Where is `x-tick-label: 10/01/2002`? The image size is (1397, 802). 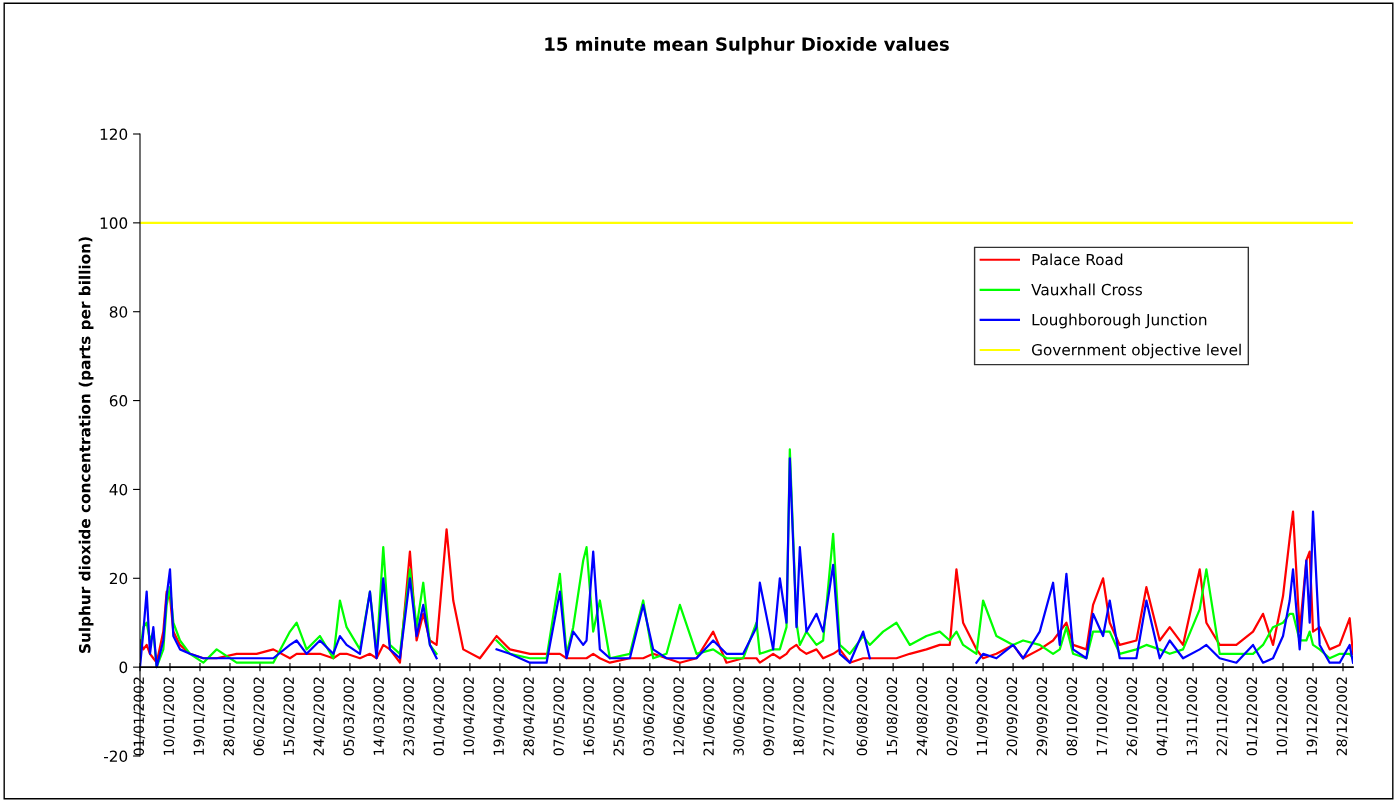
x-tick-label: 10/01/2002 is located at coordinates (169, 716).